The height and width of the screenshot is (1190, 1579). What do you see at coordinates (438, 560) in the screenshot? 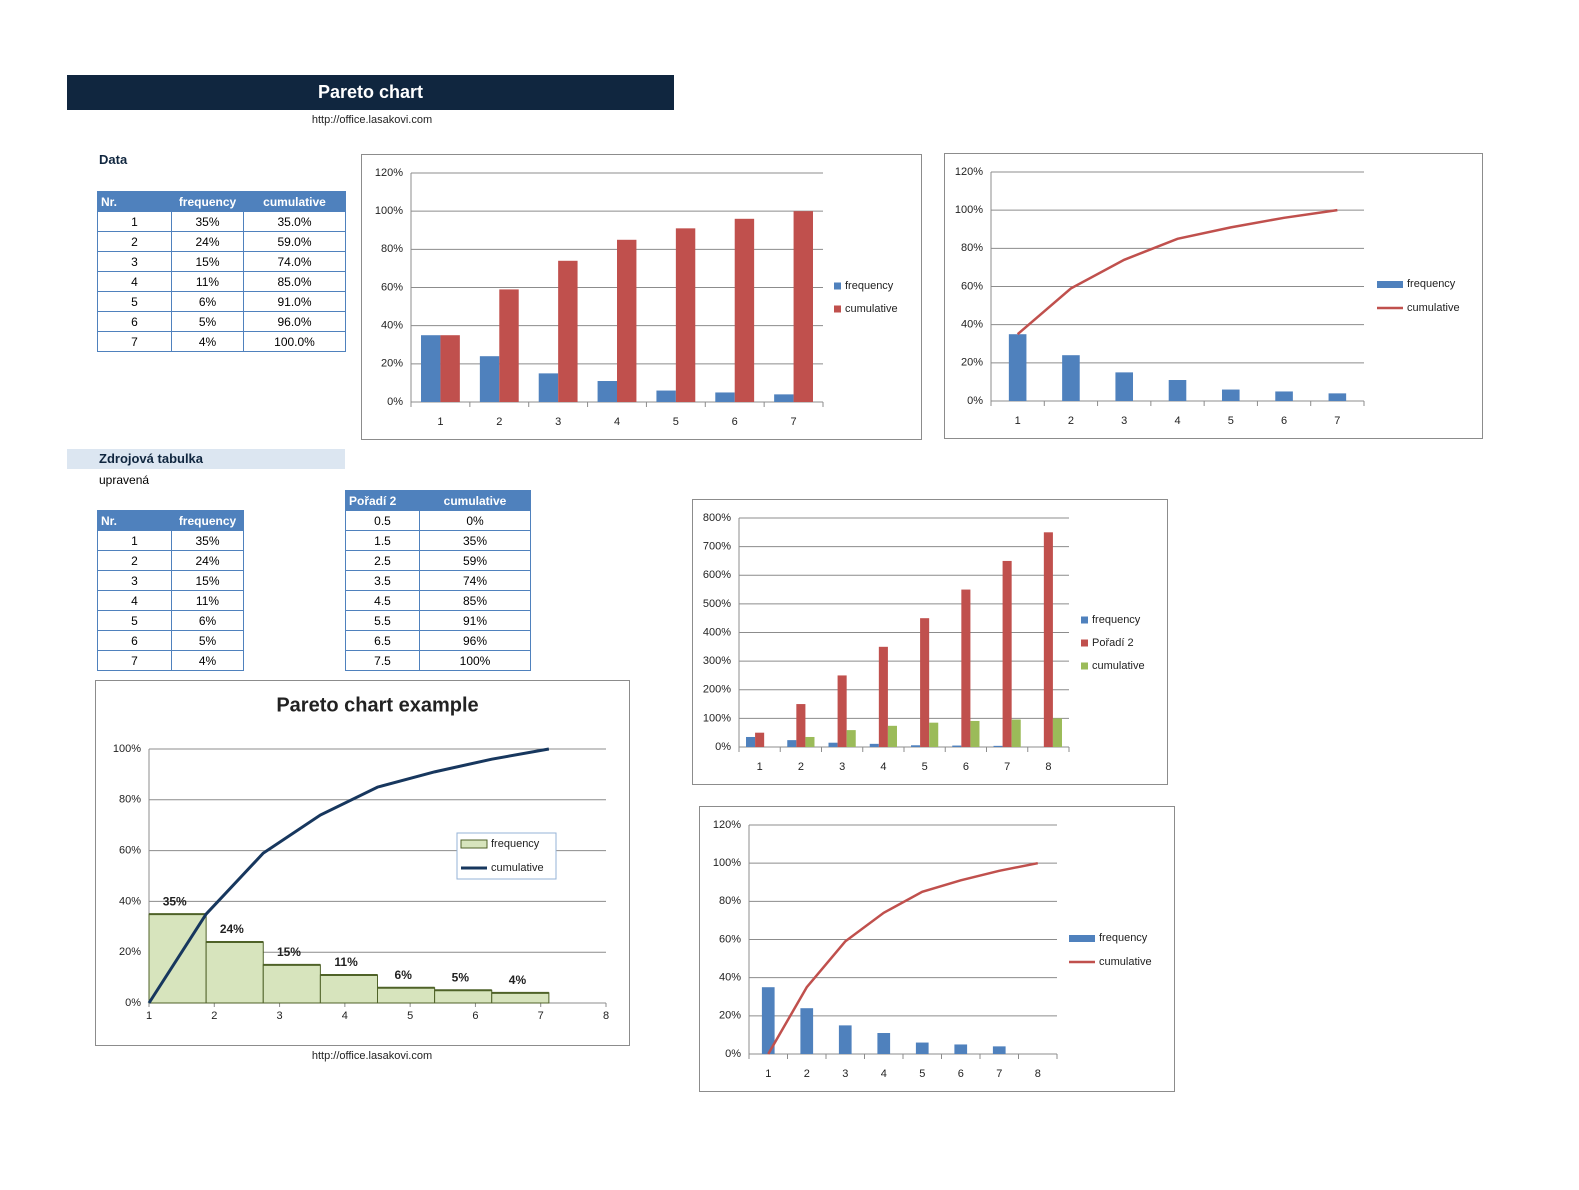
I see `table-row: 2.5 59%` at bounding box center [438, 560].